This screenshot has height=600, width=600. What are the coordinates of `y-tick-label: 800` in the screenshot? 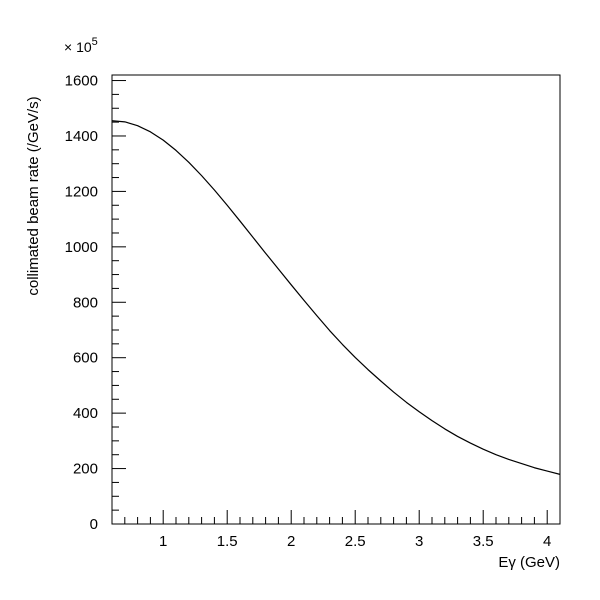 It's located at (85, 302).